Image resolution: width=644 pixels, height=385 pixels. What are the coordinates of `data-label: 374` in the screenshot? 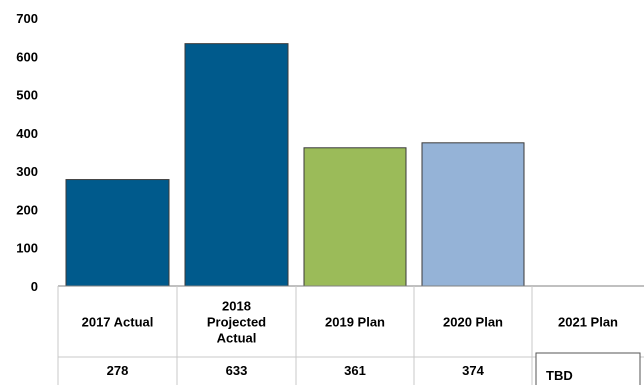 It's located at (473, 370).